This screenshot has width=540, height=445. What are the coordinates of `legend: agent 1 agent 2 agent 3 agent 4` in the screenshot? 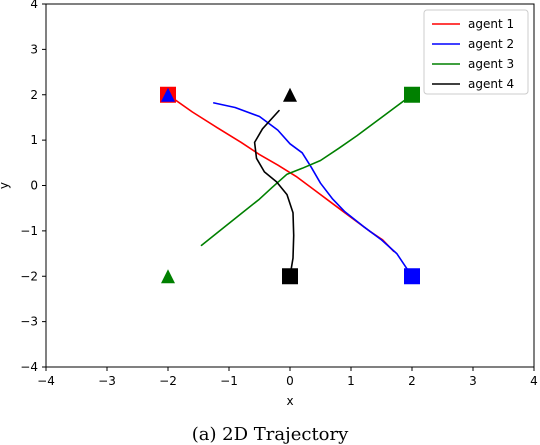 It's located at (476, 52).